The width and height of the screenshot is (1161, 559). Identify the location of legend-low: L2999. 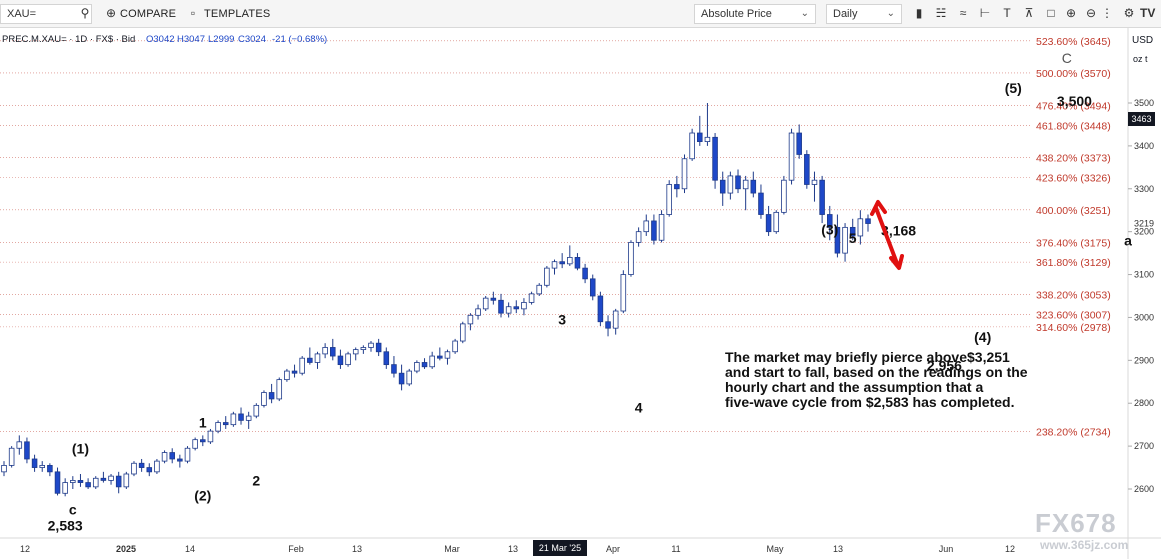
(221, 39).